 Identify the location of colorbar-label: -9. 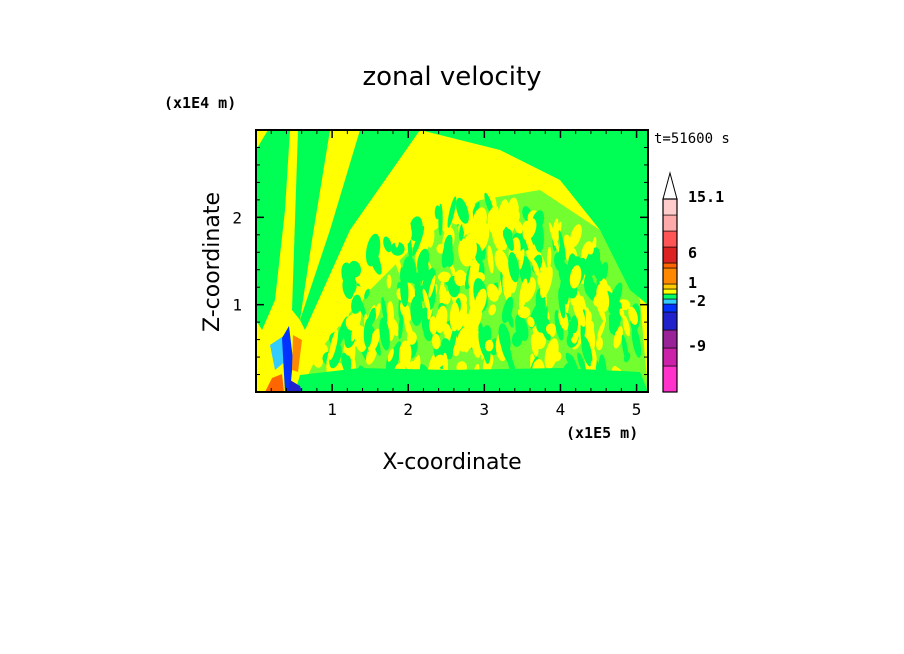
(697, 346).